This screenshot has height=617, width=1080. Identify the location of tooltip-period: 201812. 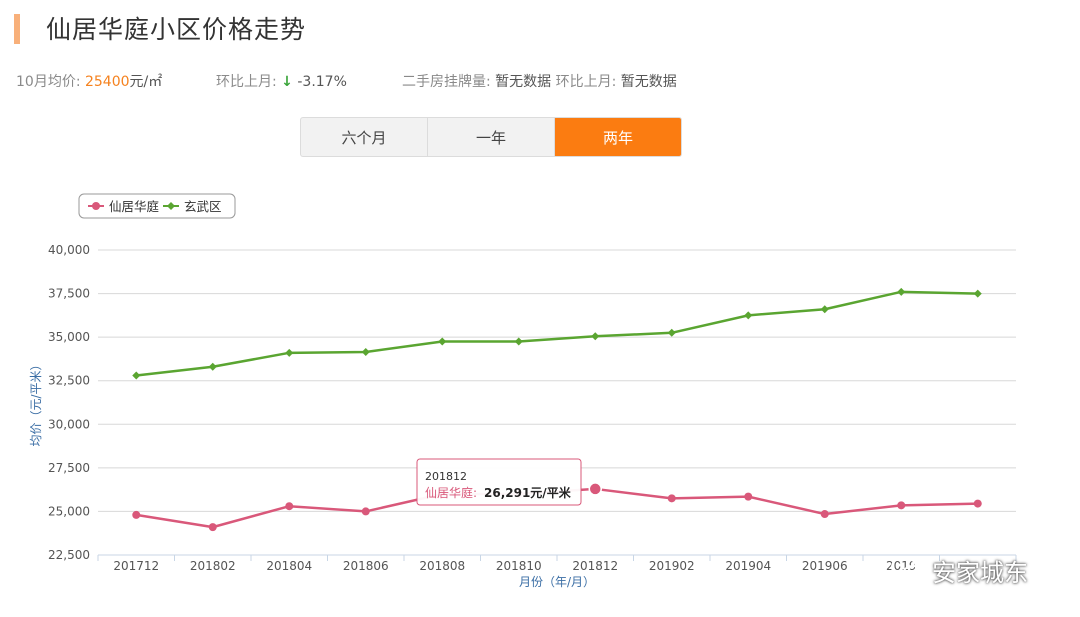
(446, 476).